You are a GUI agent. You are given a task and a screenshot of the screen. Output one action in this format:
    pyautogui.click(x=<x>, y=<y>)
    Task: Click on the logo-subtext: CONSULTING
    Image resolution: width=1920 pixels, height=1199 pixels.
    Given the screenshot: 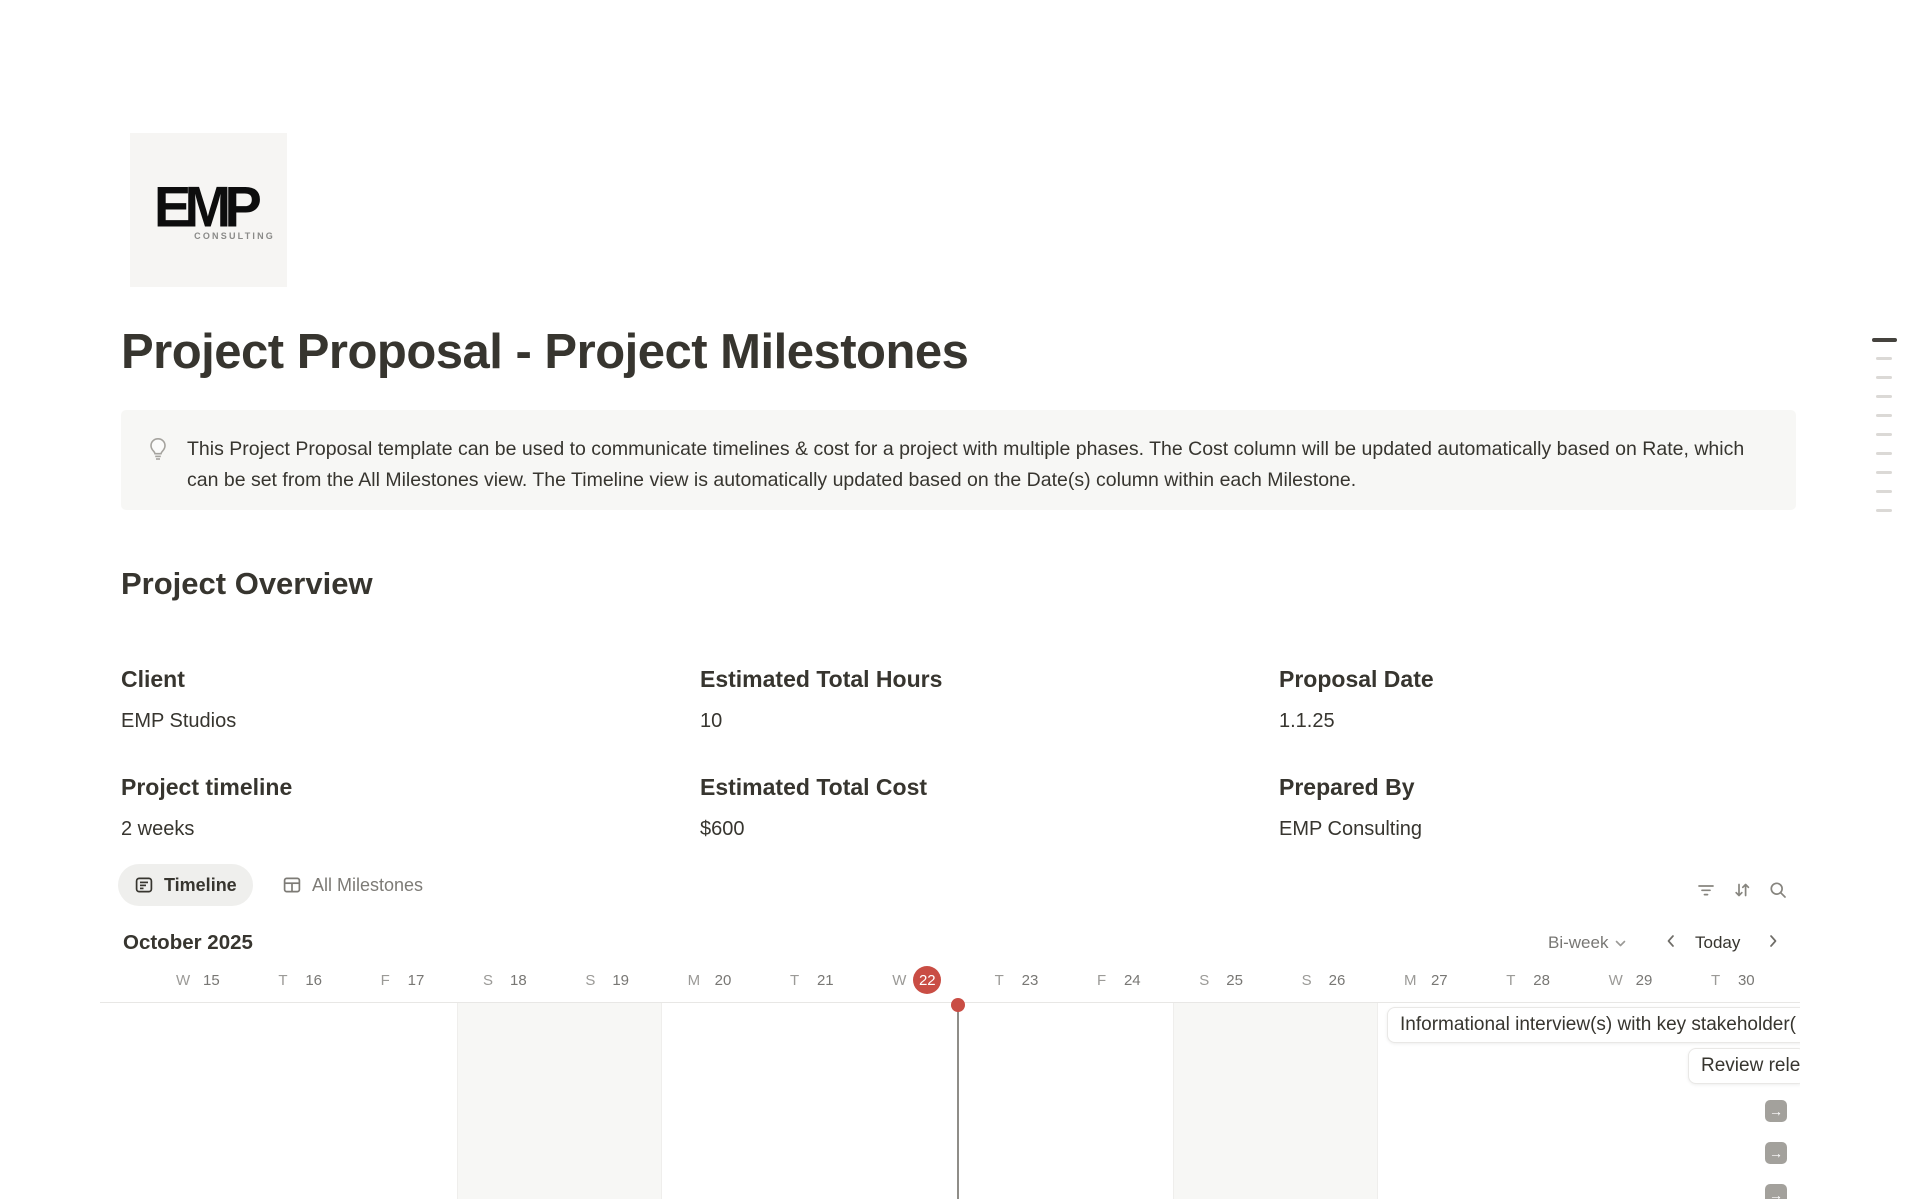 What is the action you would take?
    pyautogui.click(x=234, y=236)
    